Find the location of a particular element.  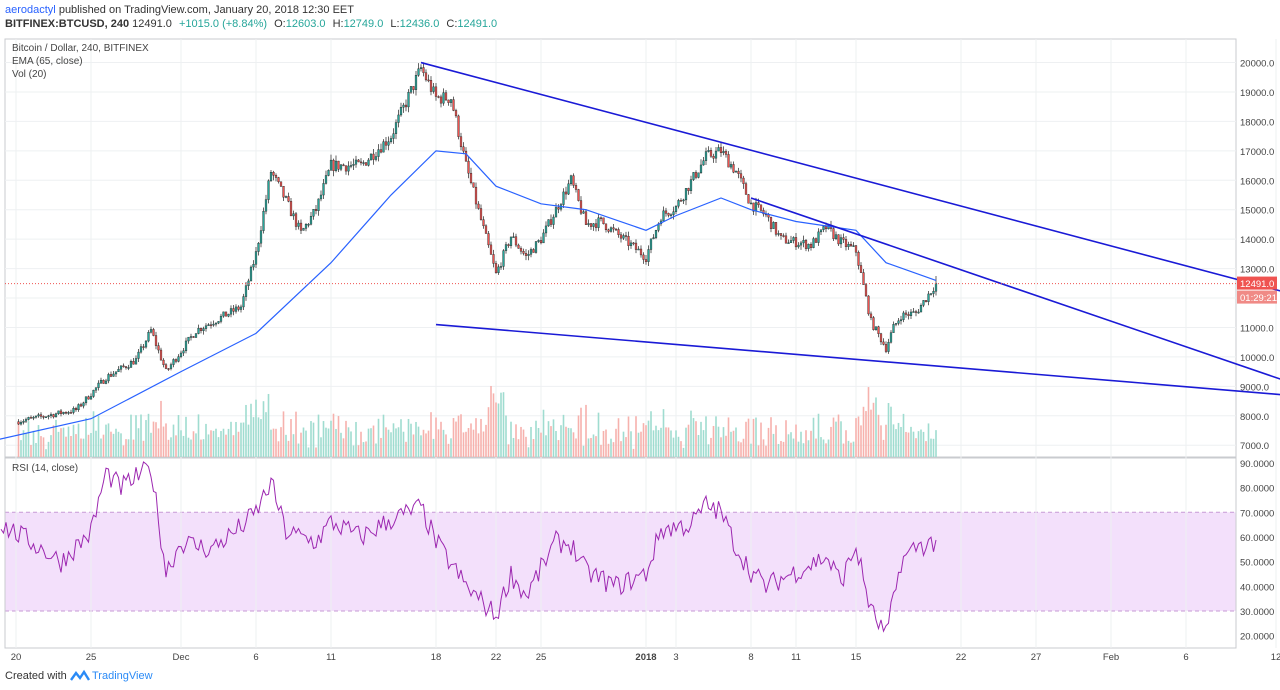

symbol-label: BITFINEX:BTCUSD, 240 is located at coordinates (67, 24).